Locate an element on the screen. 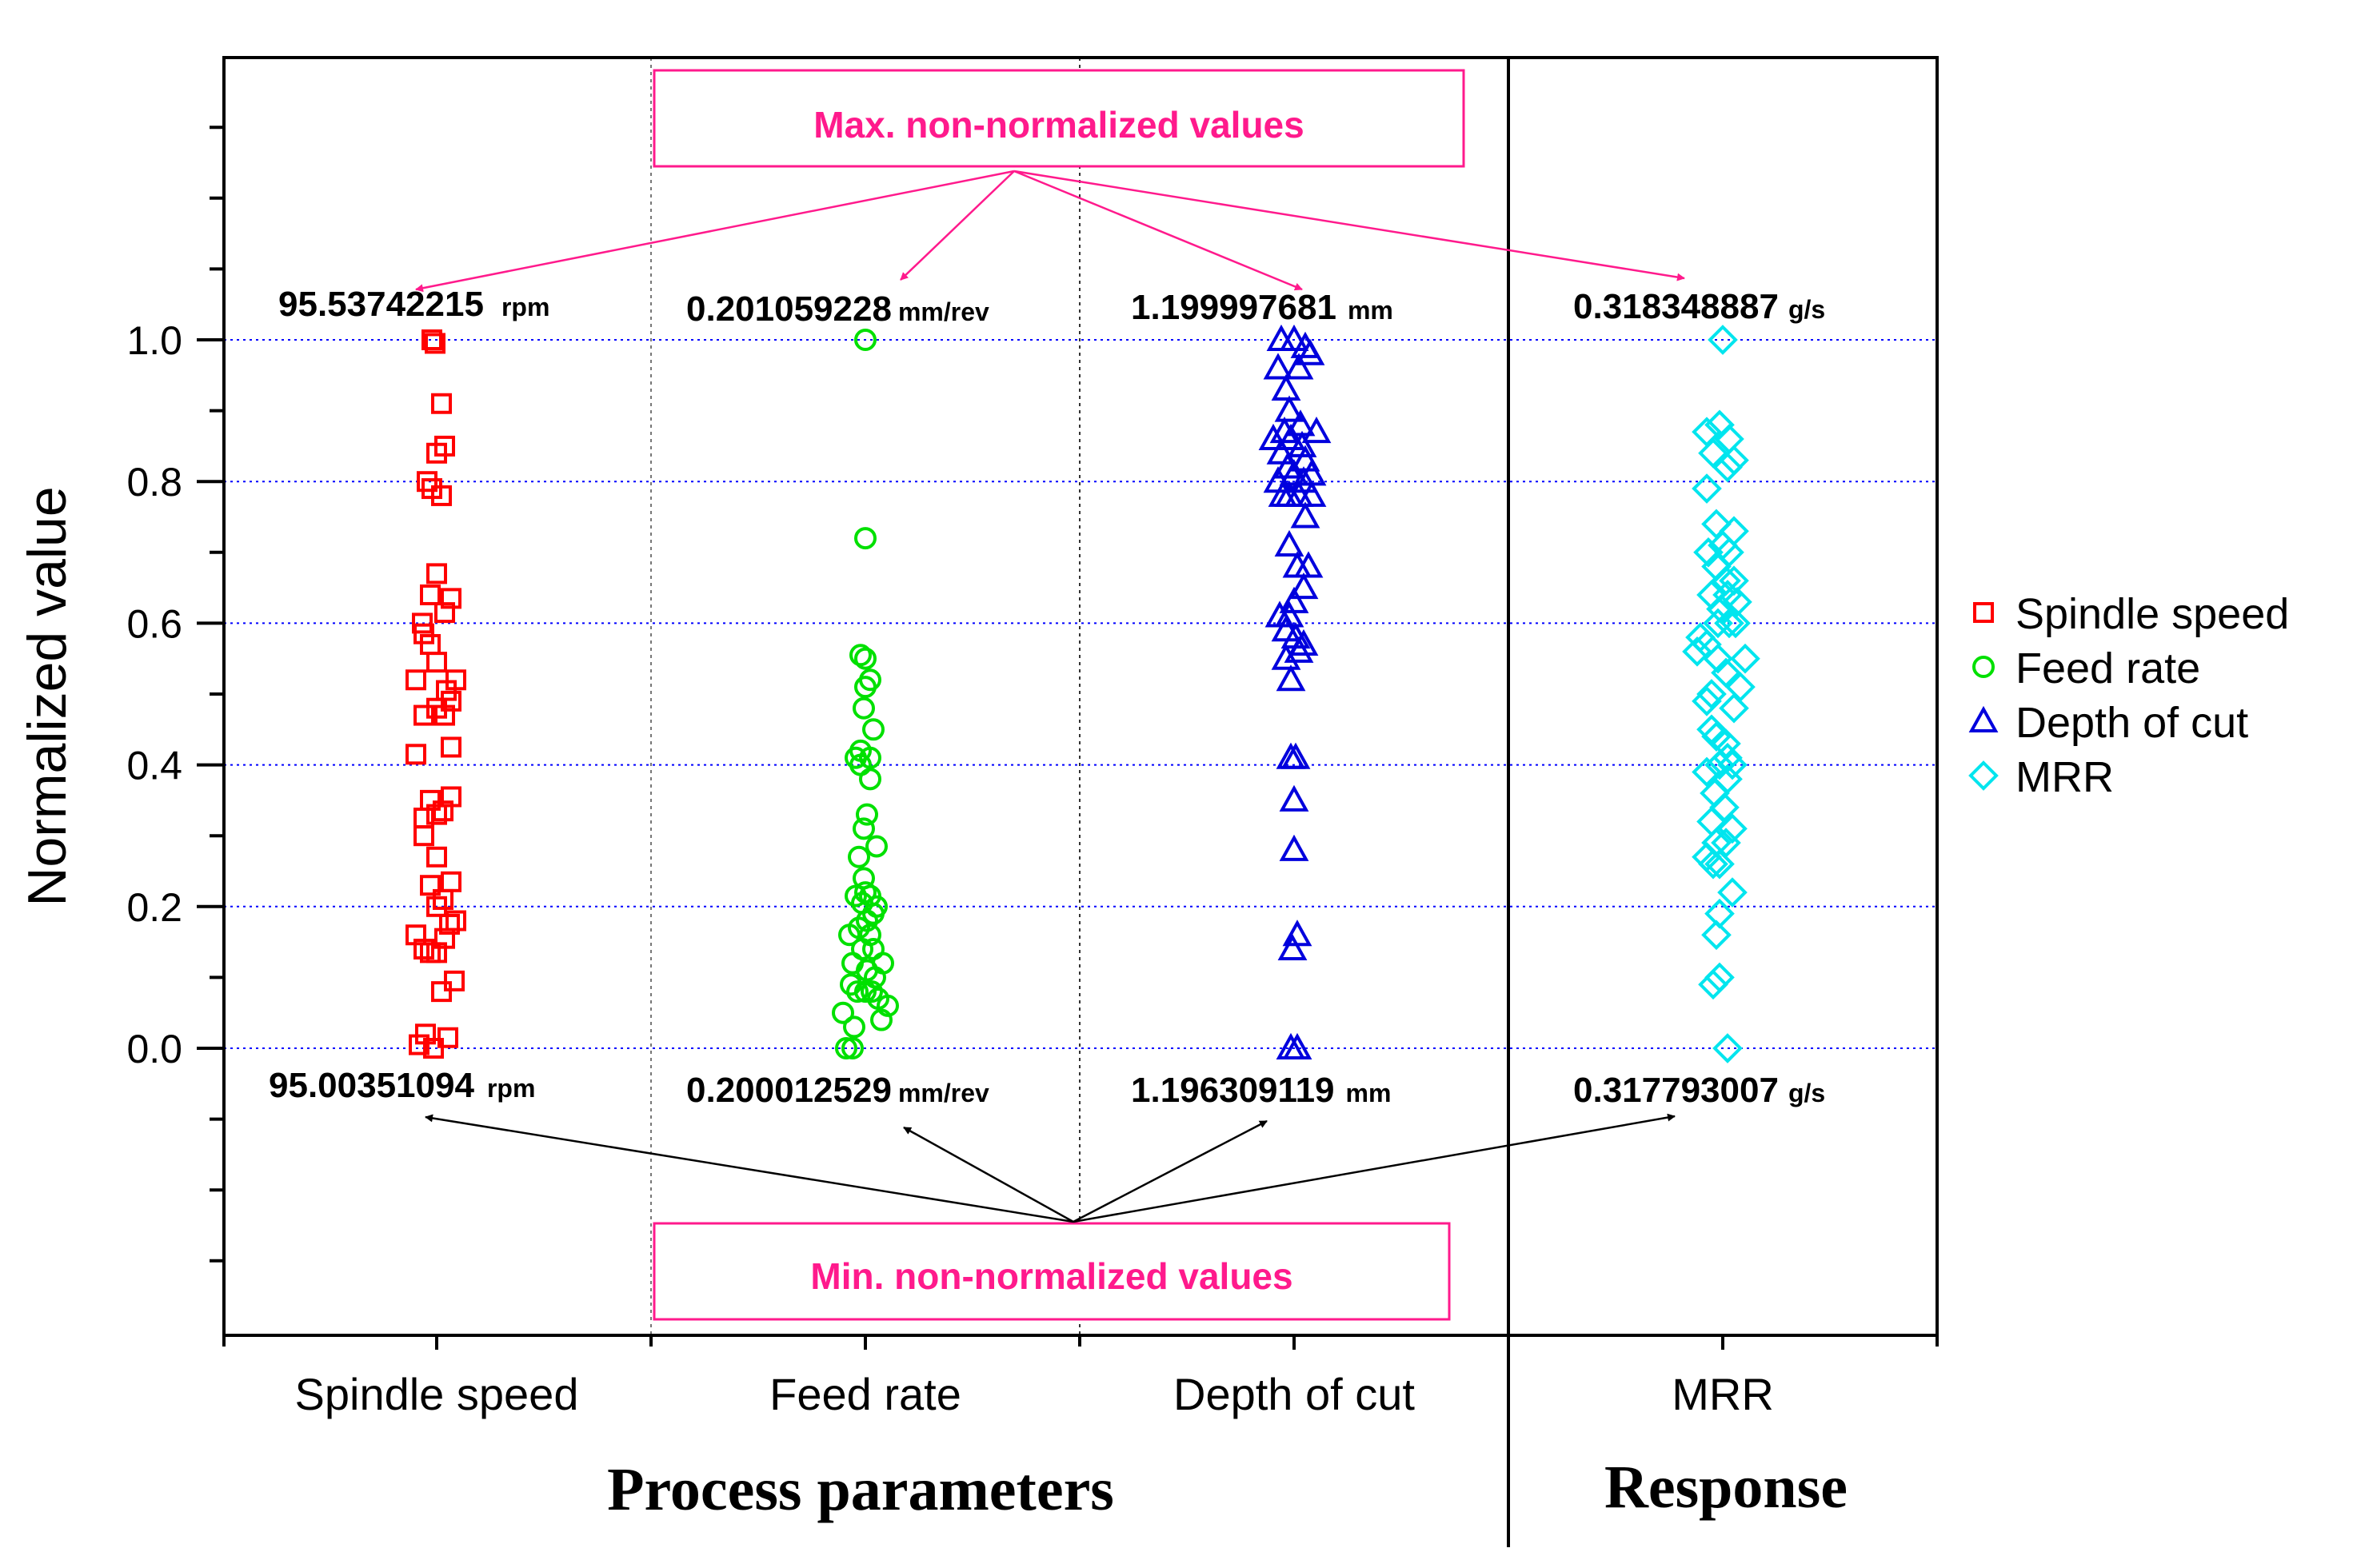 Image resolution: width=2357 pixels, height=1568 pixels. min-arrow-spindle is located at coordinates (749, 1168).